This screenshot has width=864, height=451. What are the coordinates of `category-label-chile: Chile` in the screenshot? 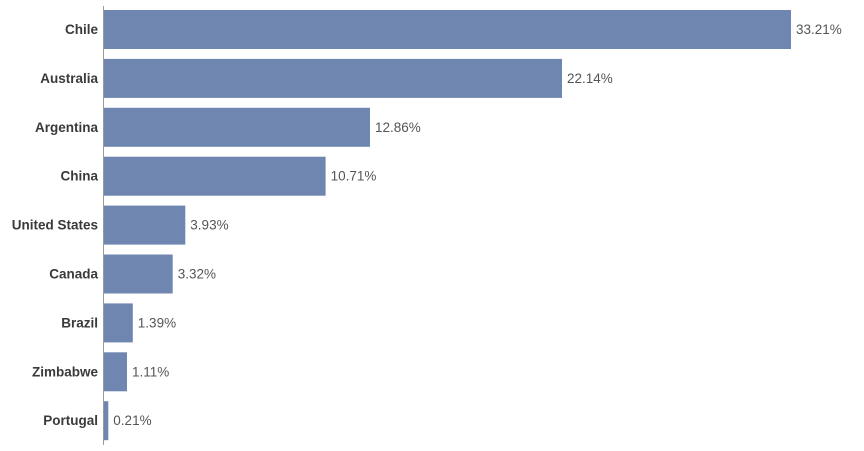 It's located at (81, 29).